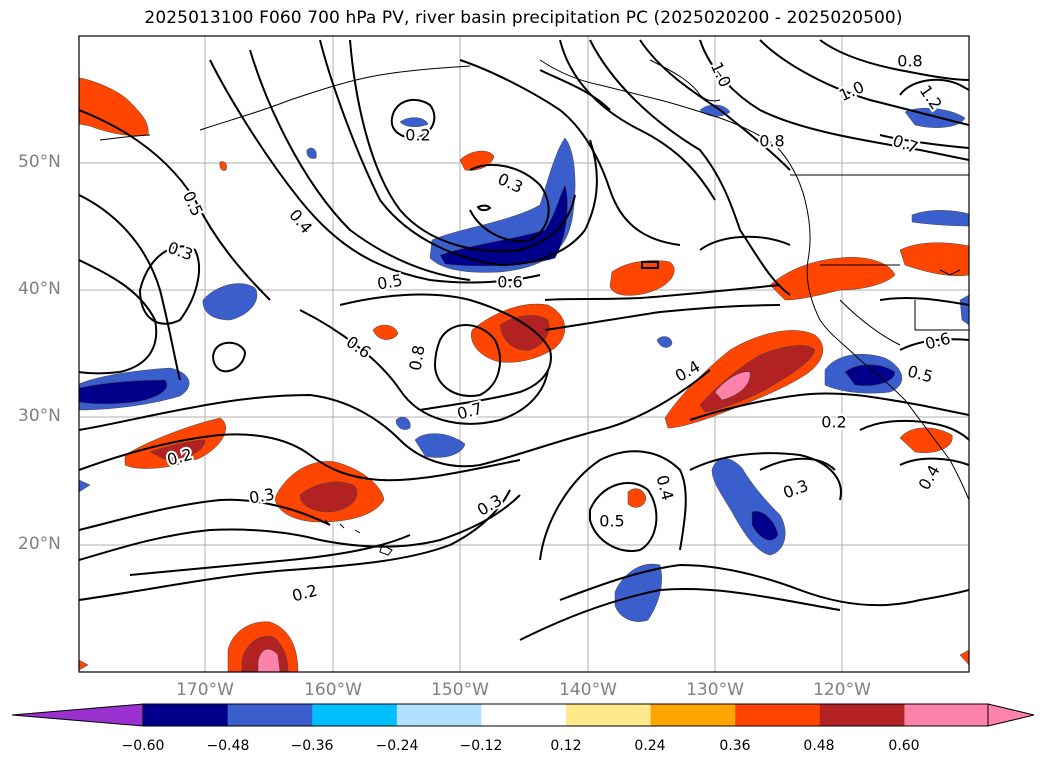  What do you see at coordinates (205, 690) in the screenshot?
I see `lon-tick-label: 170°W` at bounding box center [205, 690].